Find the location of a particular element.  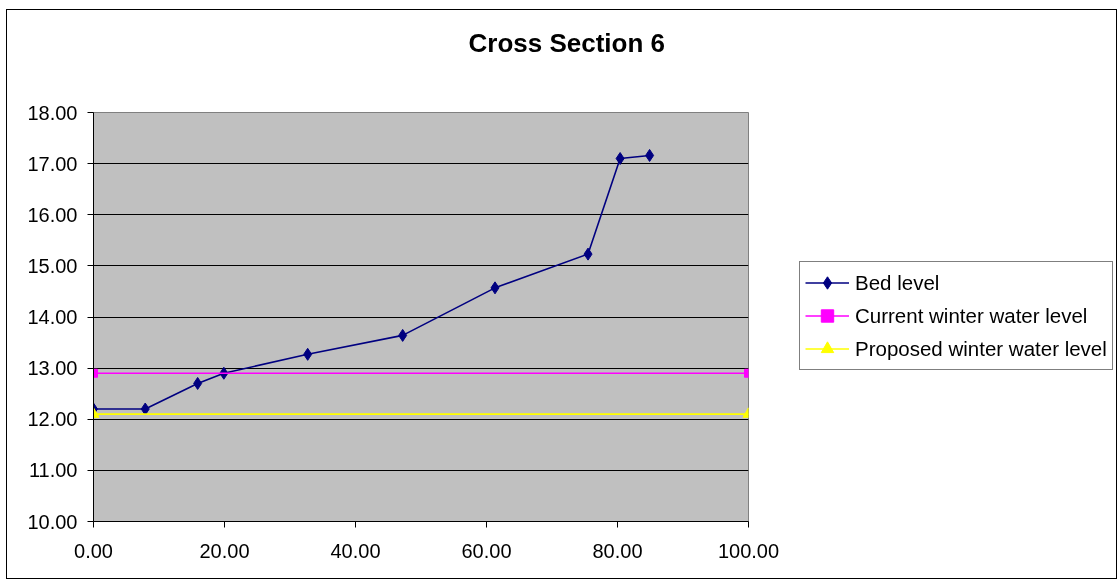

y-tick-label: 11.00 is located at coordinates (53, 470).